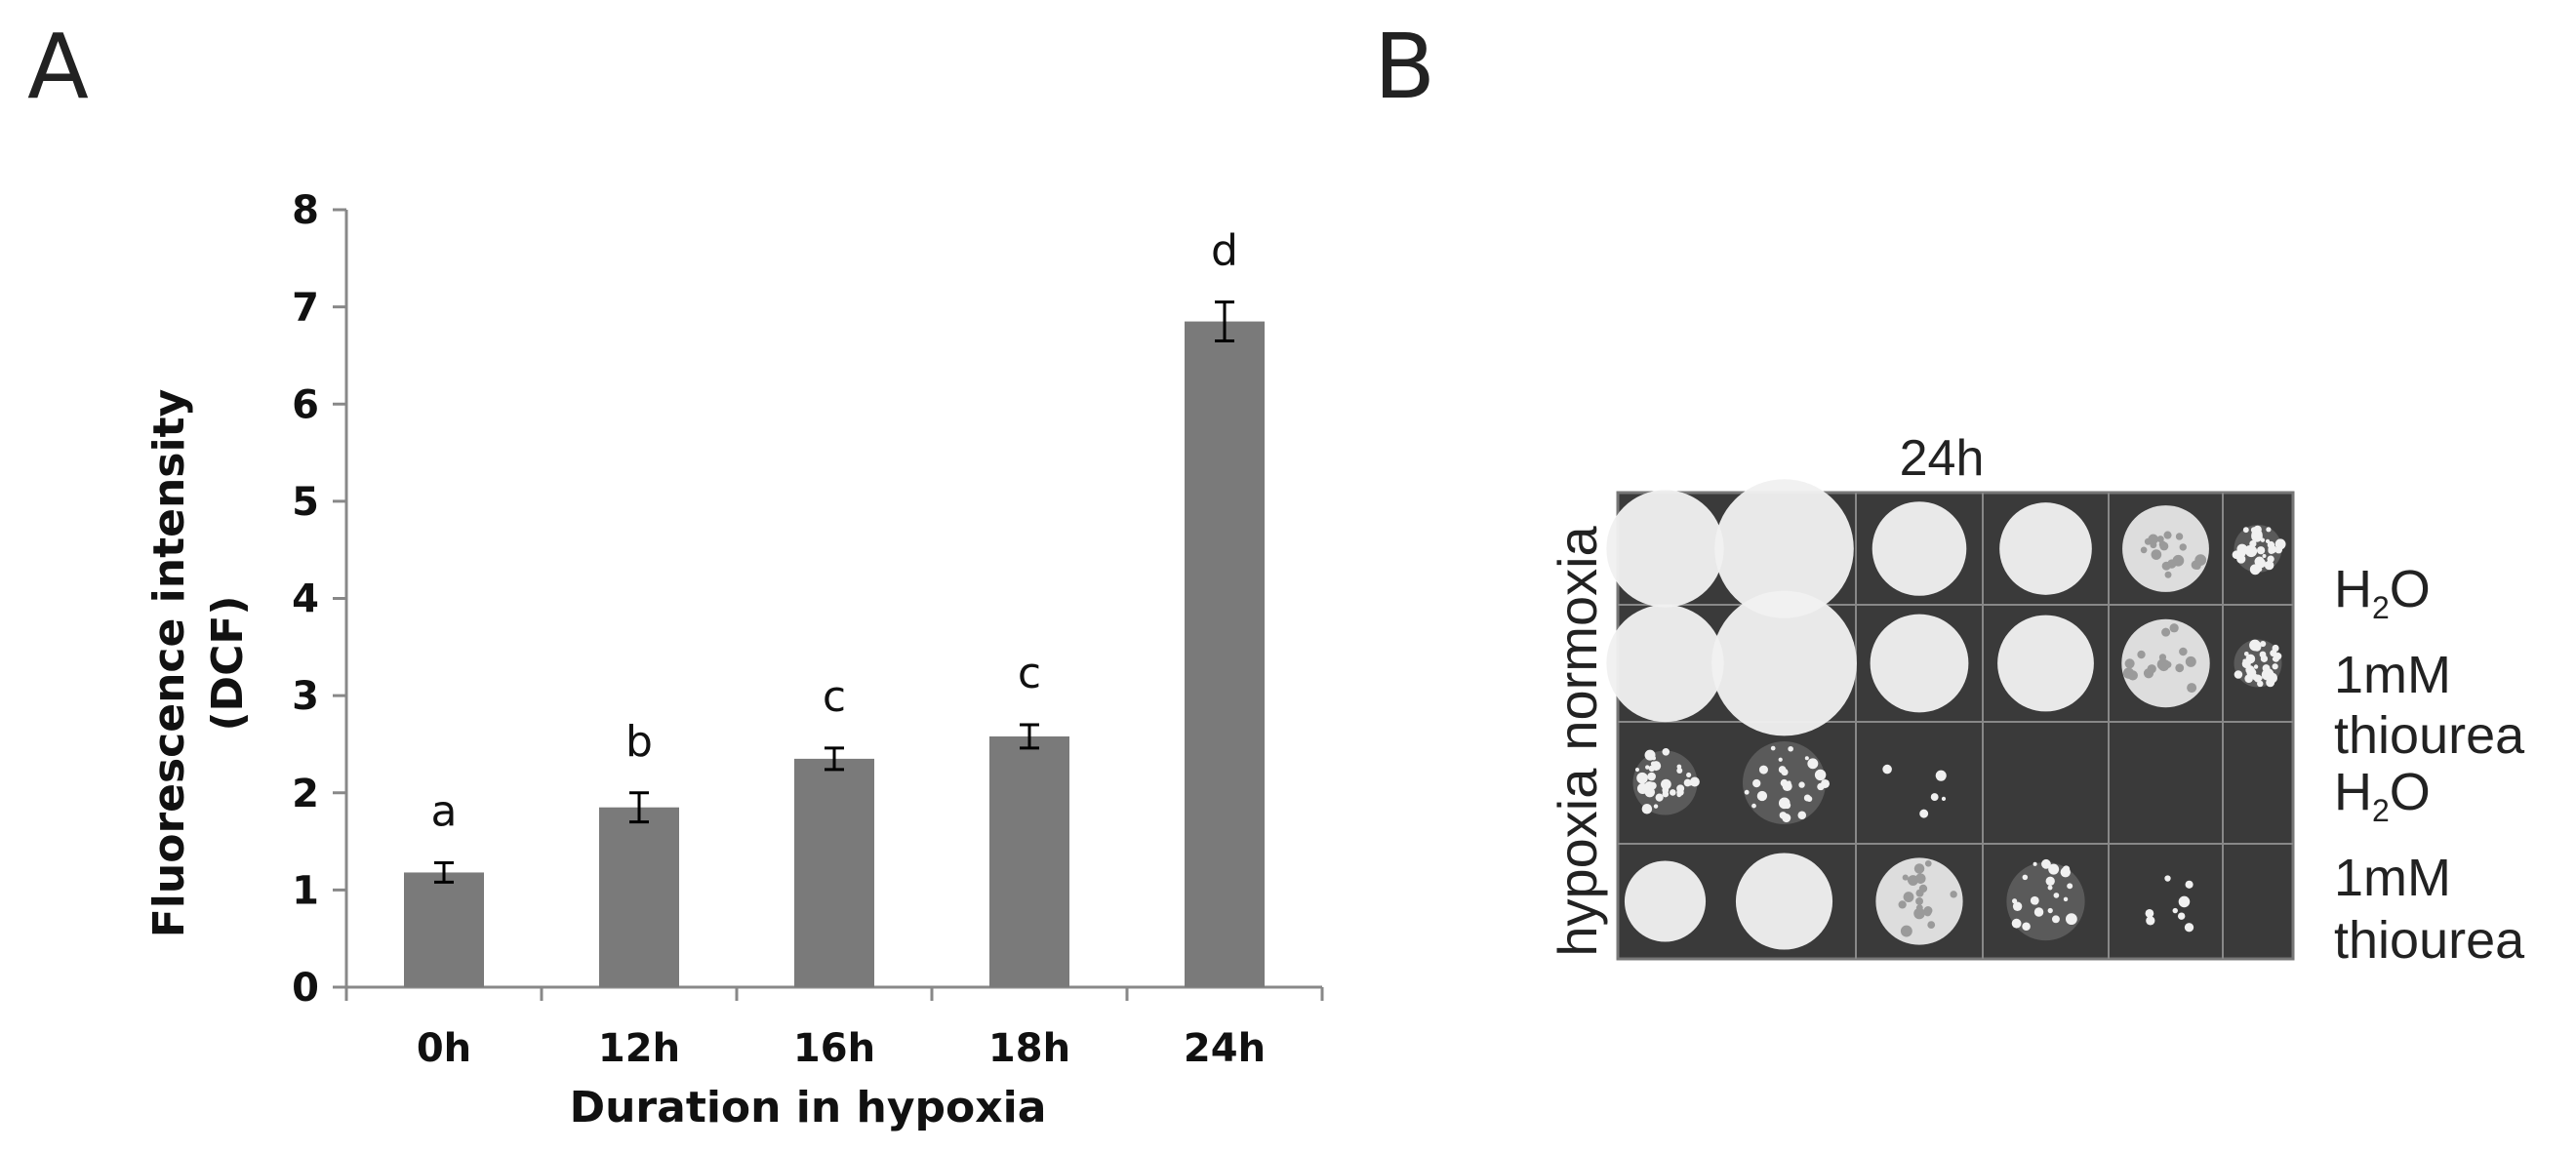 The image size is (2576, 1152). Describe the element at coordinates (1225, 655) in the screenshot. I see `bar-24h` at that location.